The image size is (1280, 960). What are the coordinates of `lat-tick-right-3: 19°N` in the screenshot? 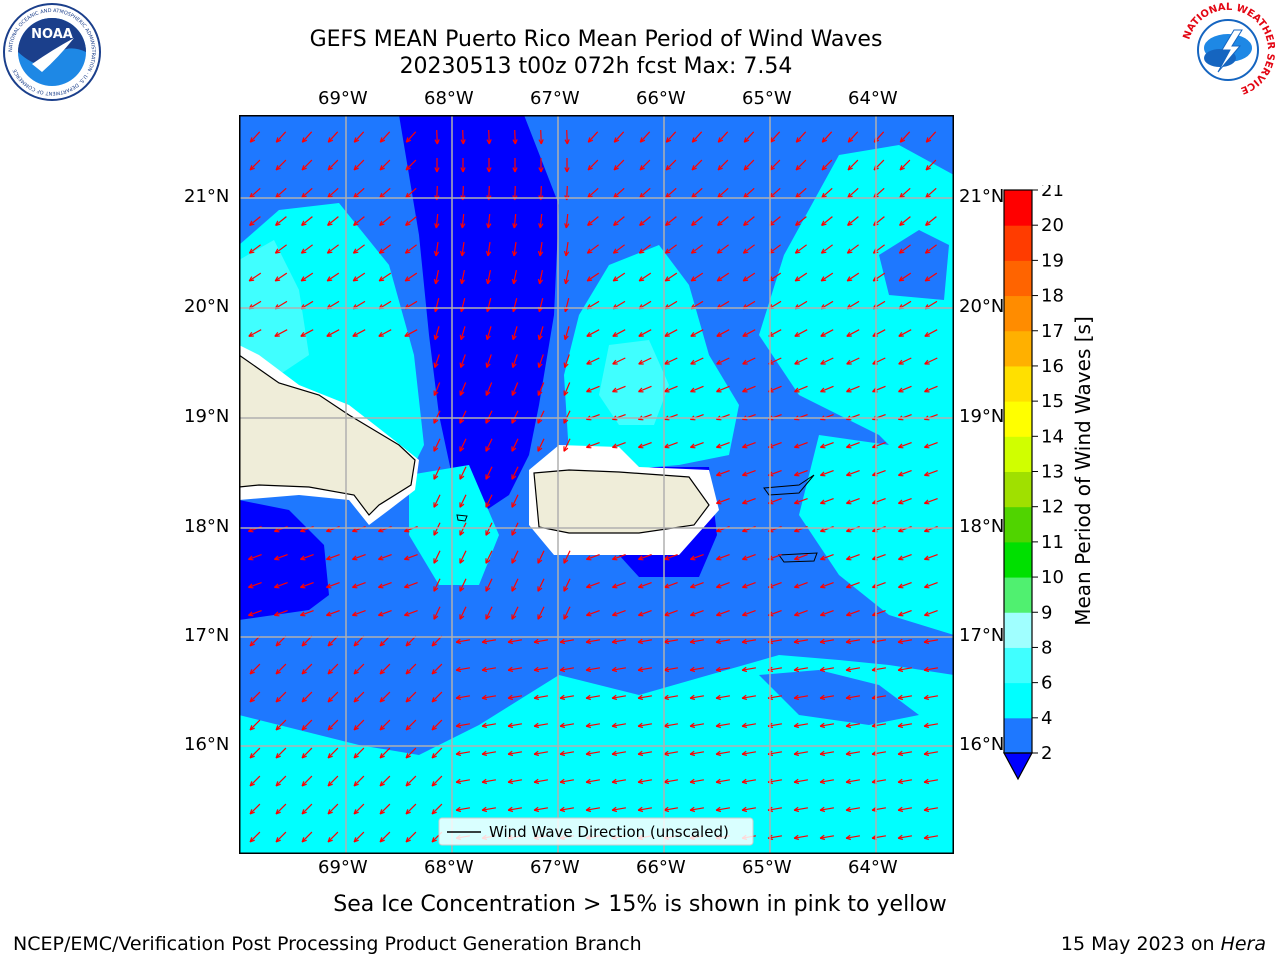 It's located at (982, 416).